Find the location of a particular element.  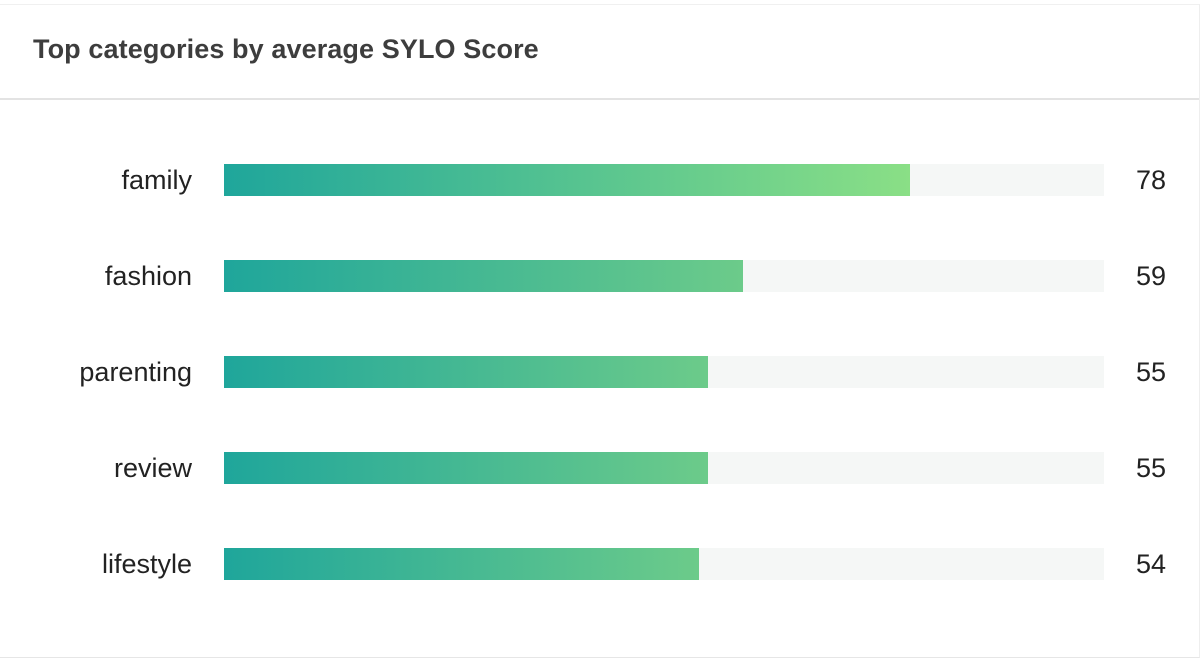

category-label: parenting is located at coordinates (135, 372).